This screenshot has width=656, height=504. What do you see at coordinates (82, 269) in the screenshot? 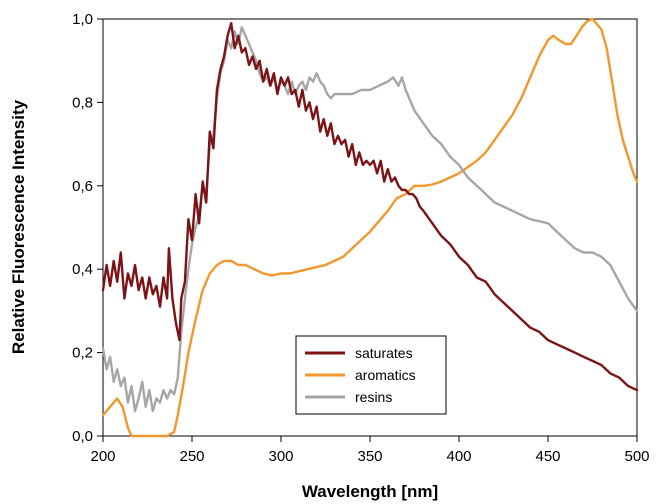
I see `y-tick-label: 0,4` at bounding box center [82, 269].